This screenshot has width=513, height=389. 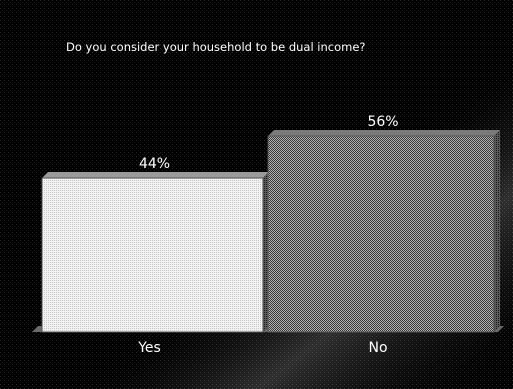 I want to click on data-label-yes: 44%, so click(x=154, y=164).